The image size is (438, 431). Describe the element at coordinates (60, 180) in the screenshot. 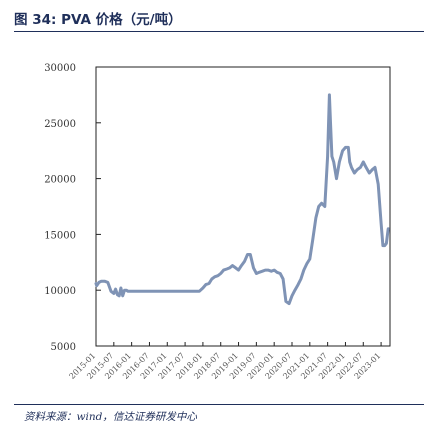

I see `y-tick-label: 20000` at that location.